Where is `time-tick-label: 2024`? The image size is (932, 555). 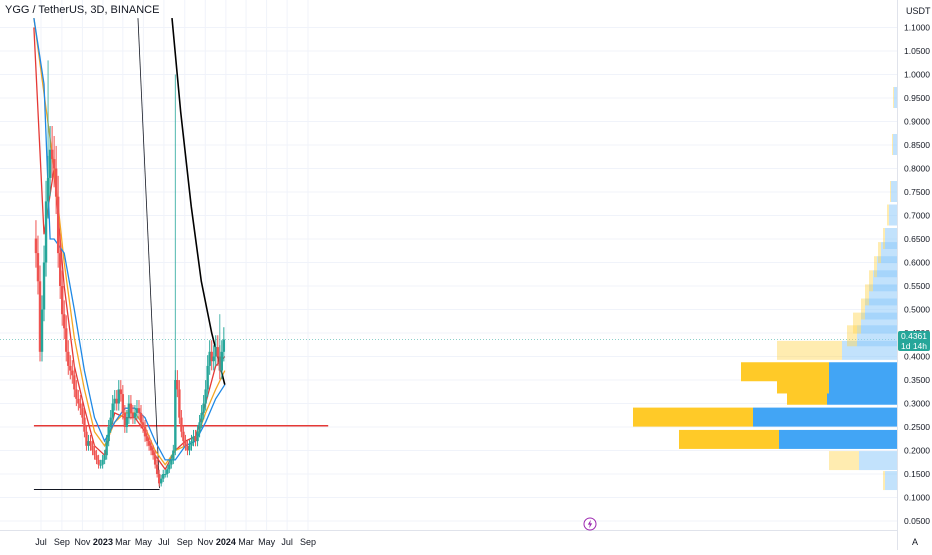 time-tick-label: 2024 is located at coordinates (226, 542).